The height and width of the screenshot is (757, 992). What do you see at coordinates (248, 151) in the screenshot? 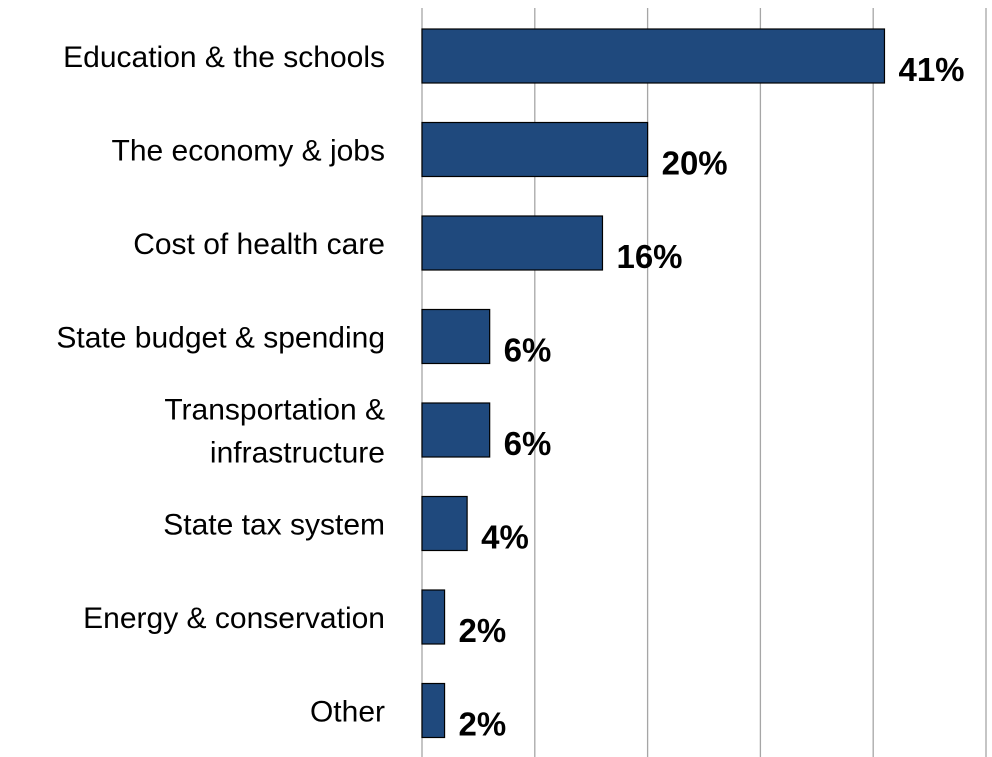
I see `category-label-2: The economy & jobs` at bounding box center [248, 151].